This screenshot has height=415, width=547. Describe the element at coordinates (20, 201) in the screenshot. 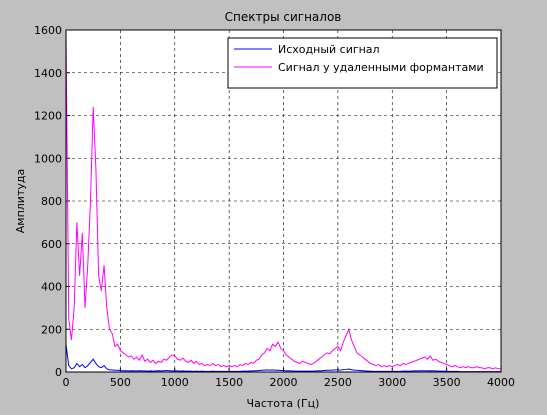

I see `y-axis-label: Амплитуда` at that location.